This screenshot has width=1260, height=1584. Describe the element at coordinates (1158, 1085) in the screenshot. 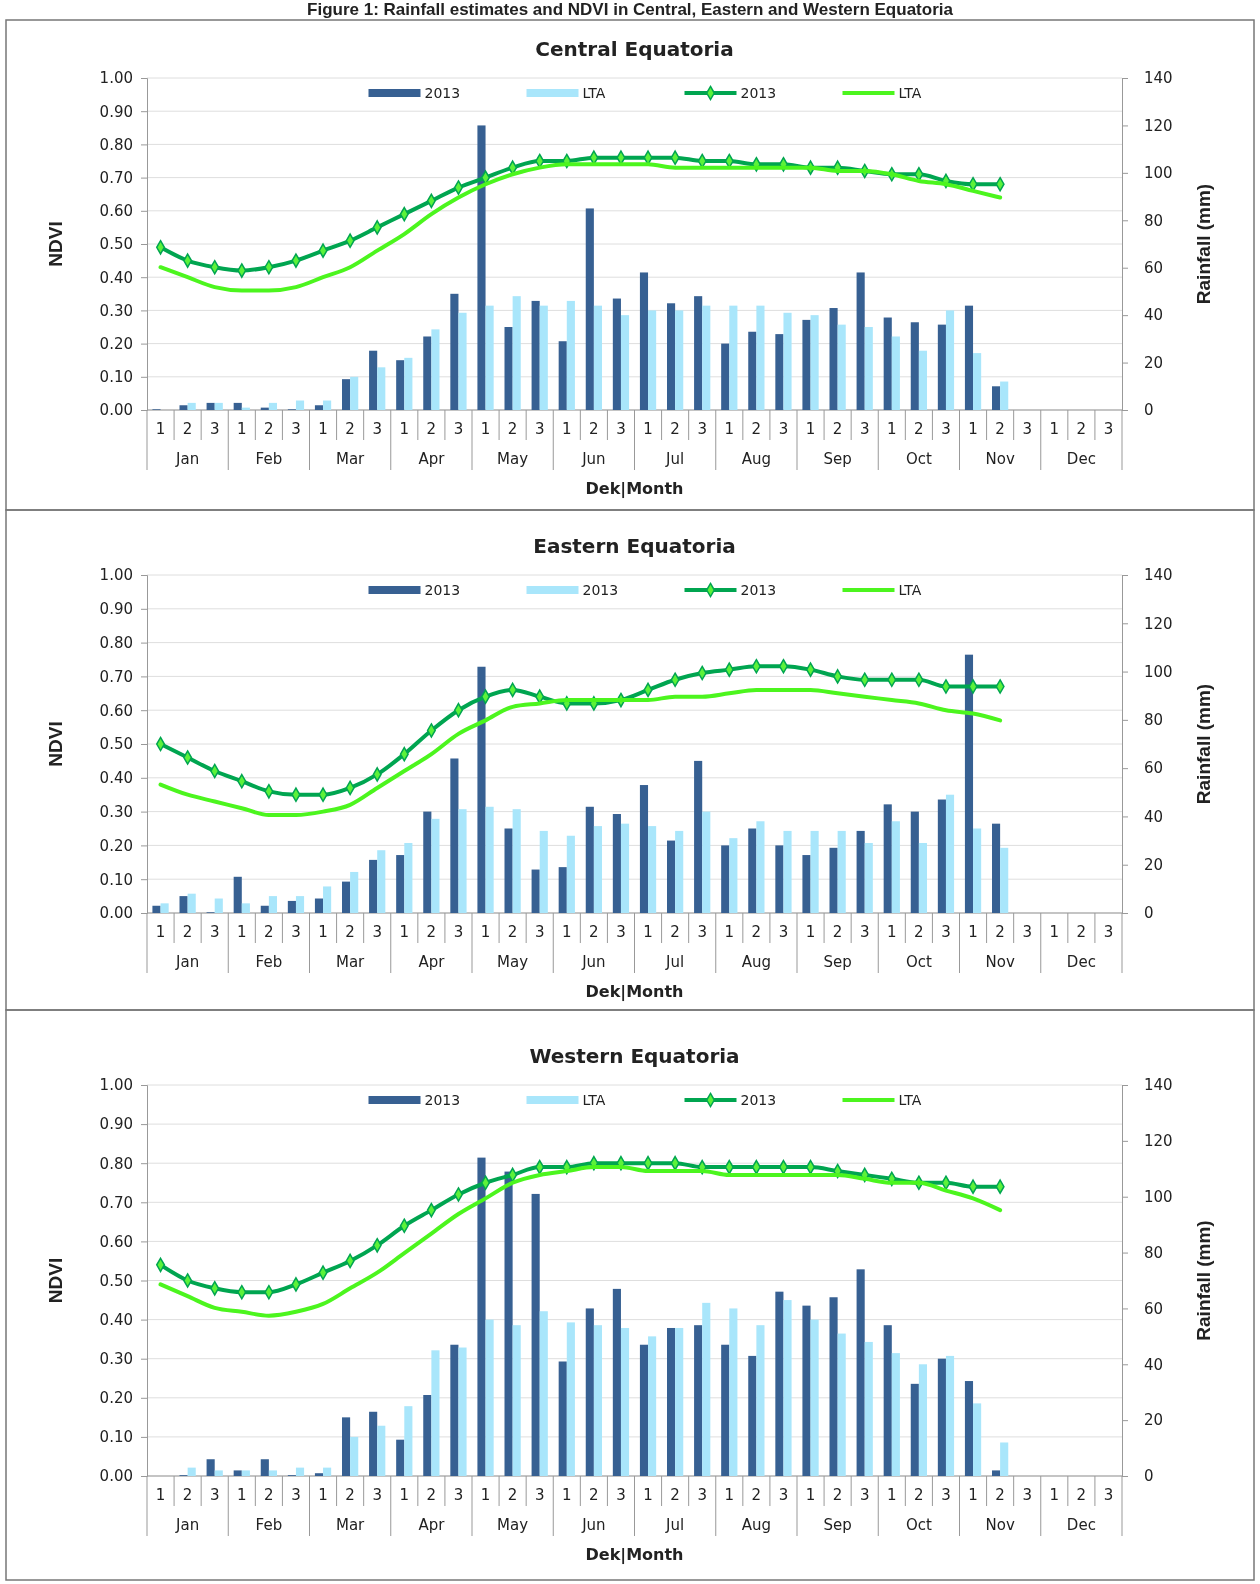

I see `y2-tick-label: 140` at that location.